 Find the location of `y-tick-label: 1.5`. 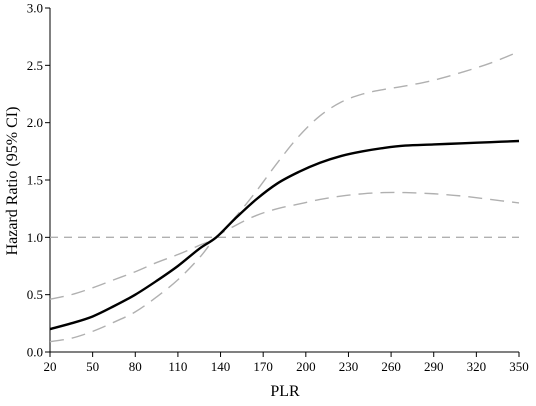

y-tick-label: 1.5 is located at coordinates (35, 180).